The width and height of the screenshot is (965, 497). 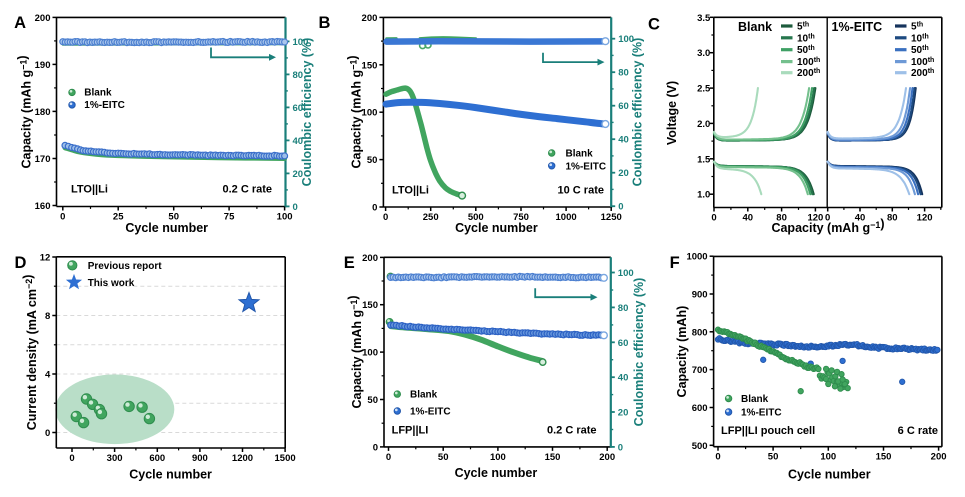 What do you see at coordinates (623, 173) in the screenshot?
I see `svg-text: 20` at bounding box center [623, 173].